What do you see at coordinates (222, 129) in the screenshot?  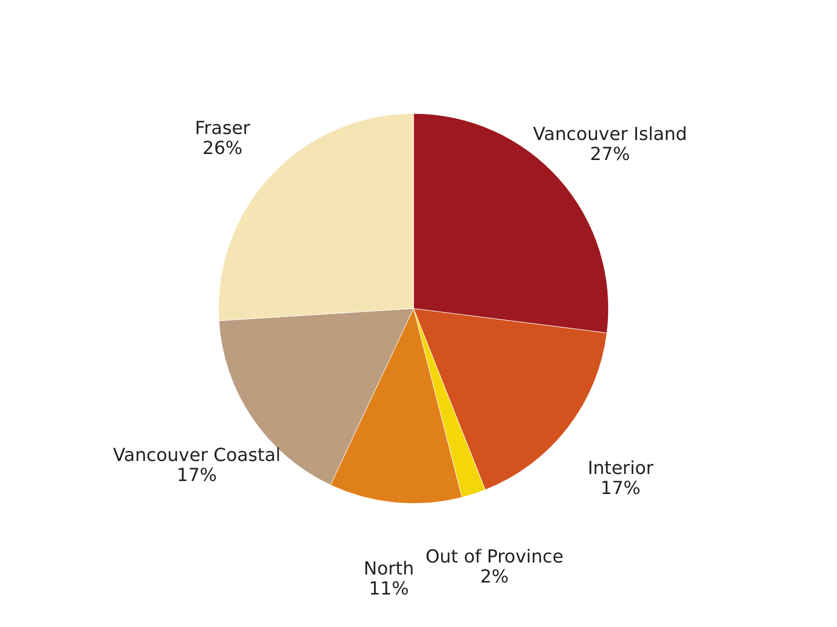 I see `slice-label: Fraser` at bounding box center [222, 129].